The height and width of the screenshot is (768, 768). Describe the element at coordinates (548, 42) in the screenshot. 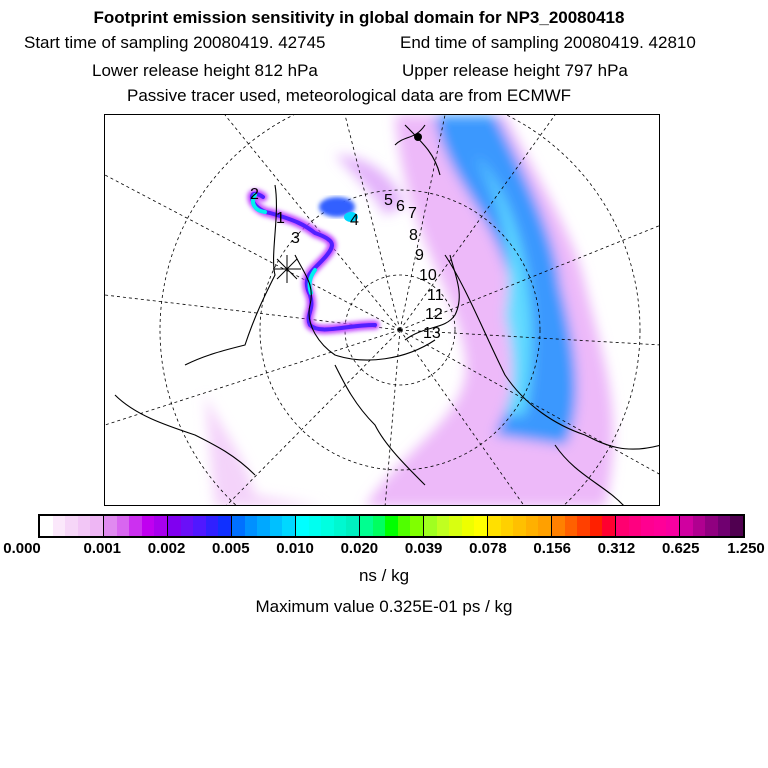

I see `end-time: End time of sampling 20080419. 42810` at that location.